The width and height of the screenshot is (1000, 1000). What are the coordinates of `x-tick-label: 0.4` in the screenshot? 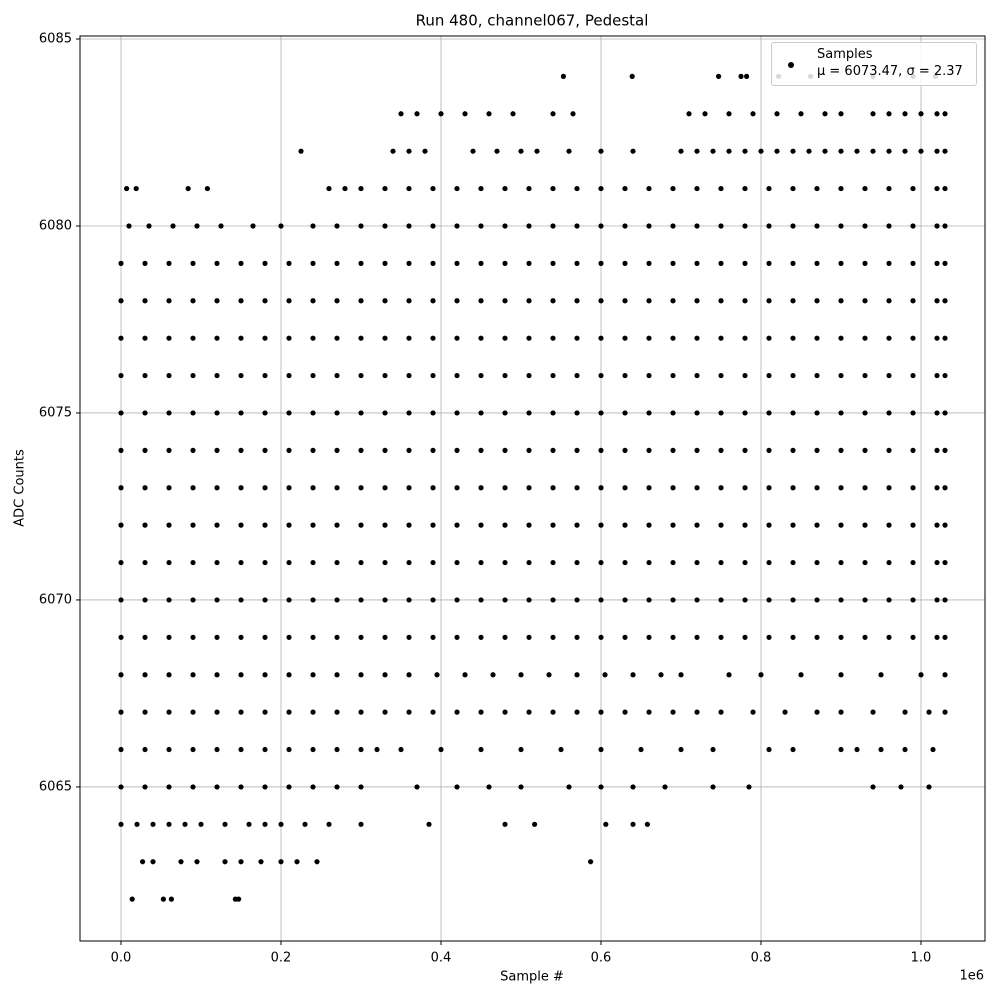 It's located at (441, 958).